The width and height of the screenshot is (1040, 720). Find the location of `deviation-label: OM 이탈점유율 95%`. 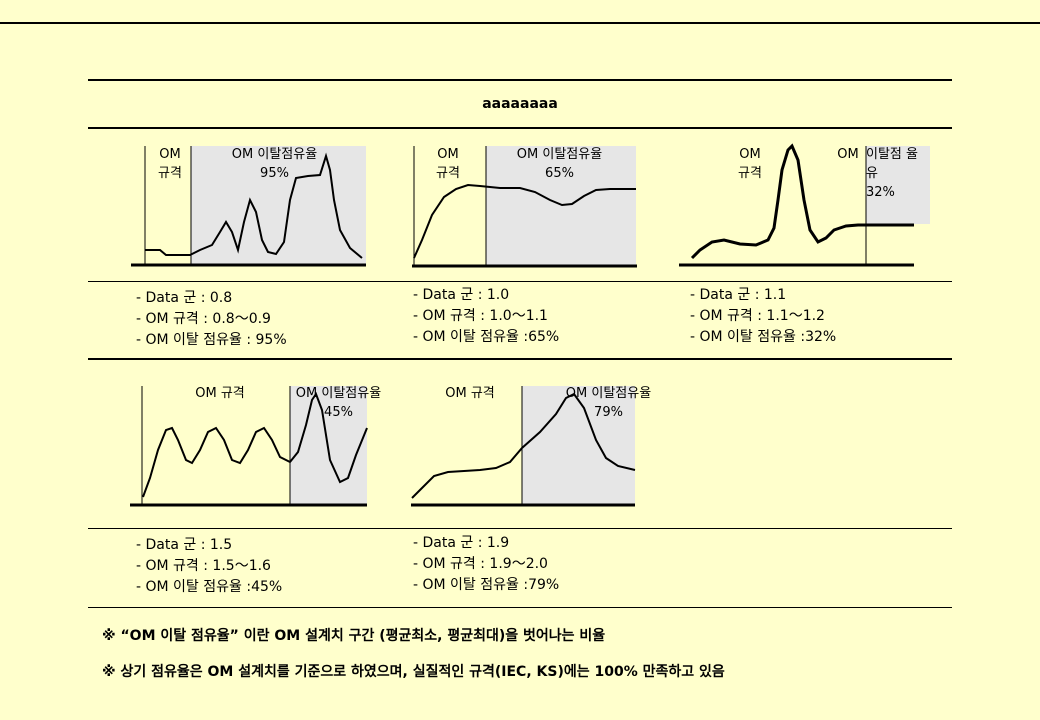

deviation-label: OM 이탈점유율 95% is located at coordinates (274, 164).